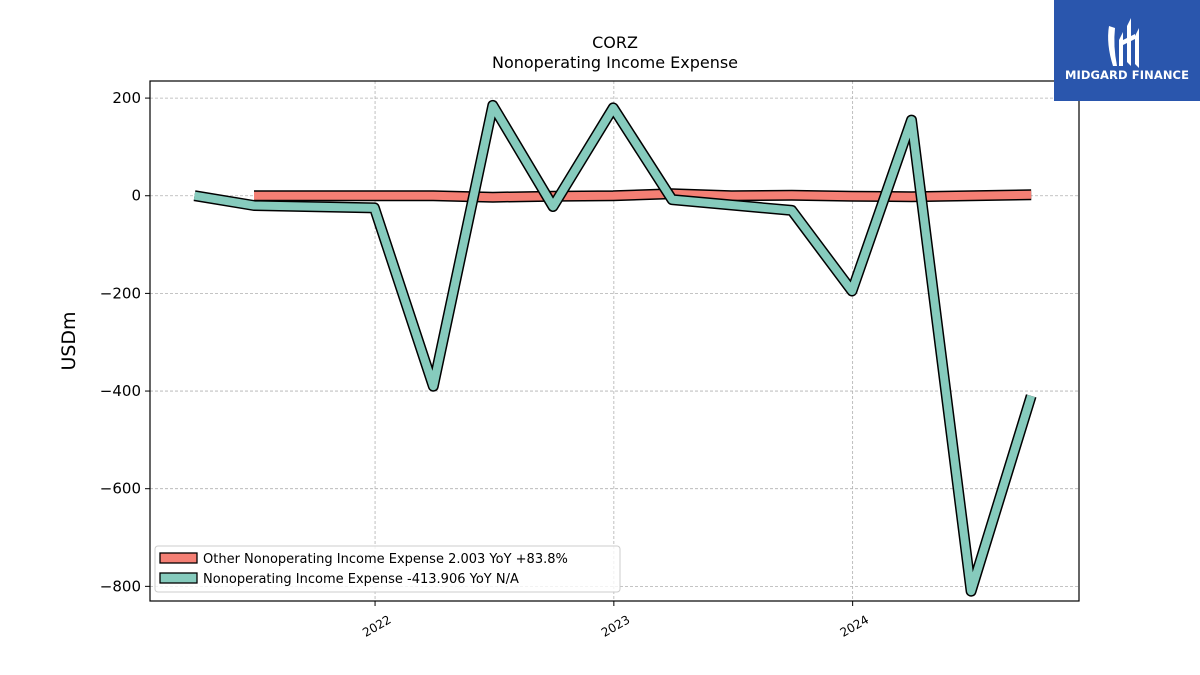  I want to click on y-tick-label: −600, so click(120, 489).